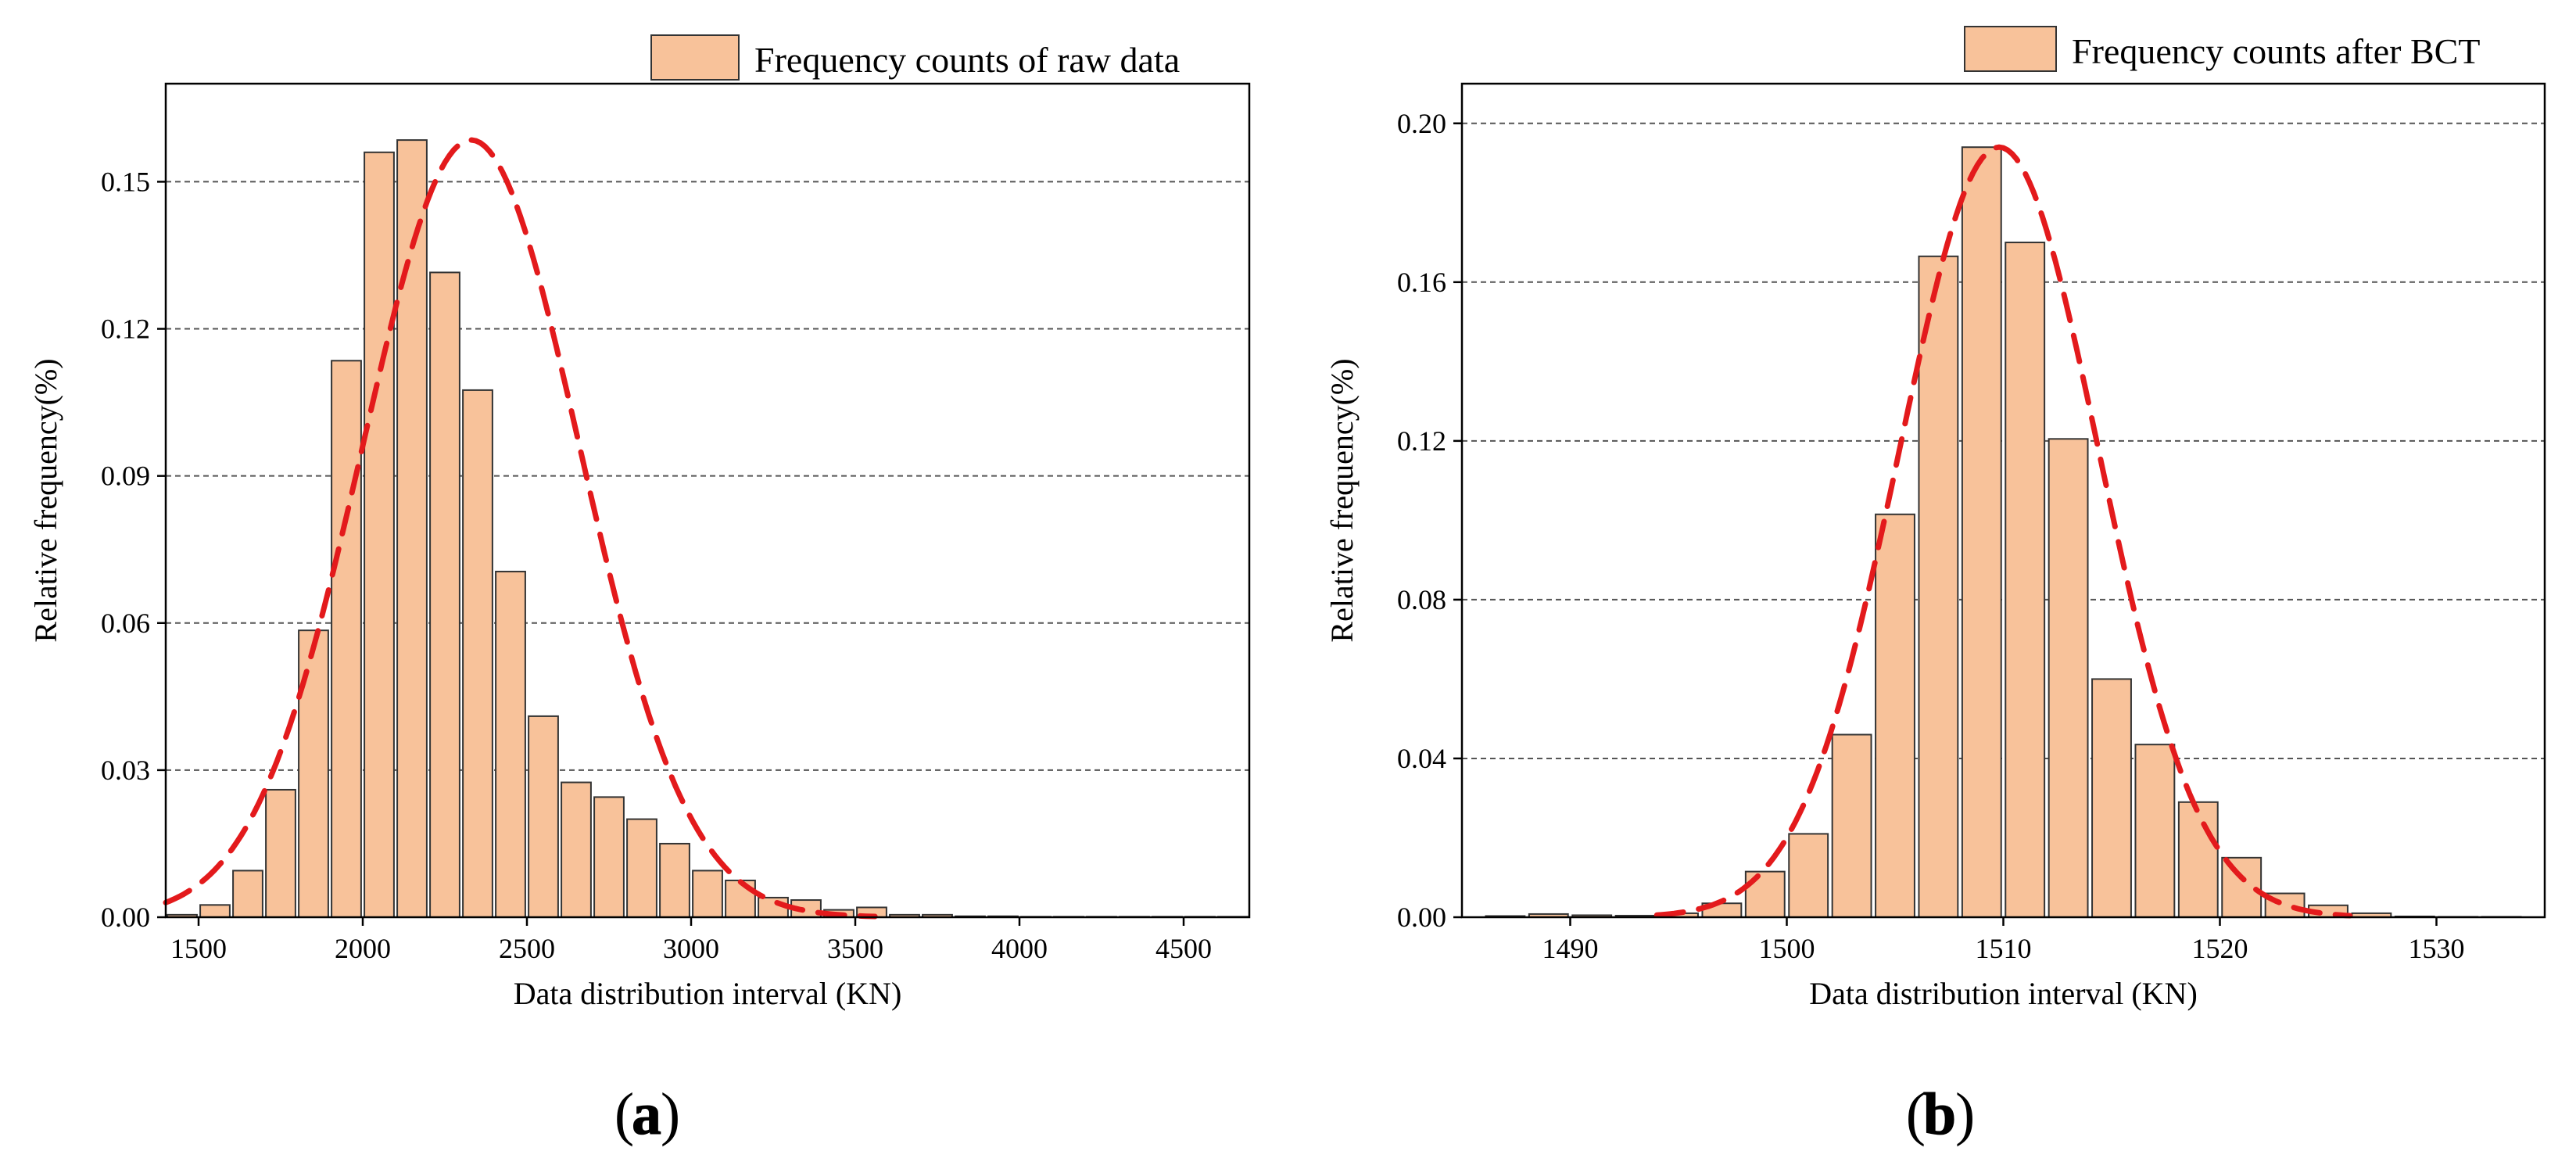  What do you see at coordinates (125, 181) in the screenshot?
I see `y-tick-label: 0.15` at bounding box center [125, 181].